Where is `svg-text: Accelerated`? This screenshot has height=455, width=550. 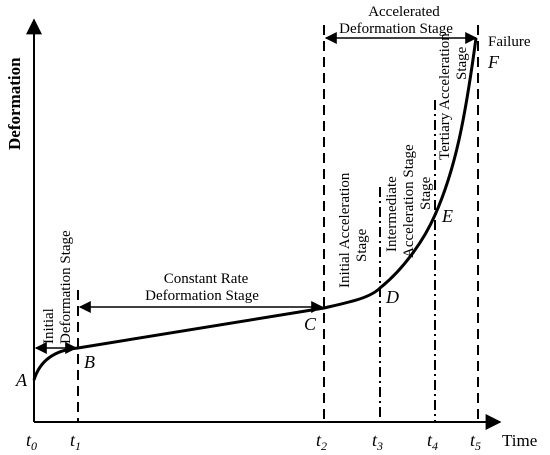
svg-text: Accelerated is located at coordinates (404, 12).